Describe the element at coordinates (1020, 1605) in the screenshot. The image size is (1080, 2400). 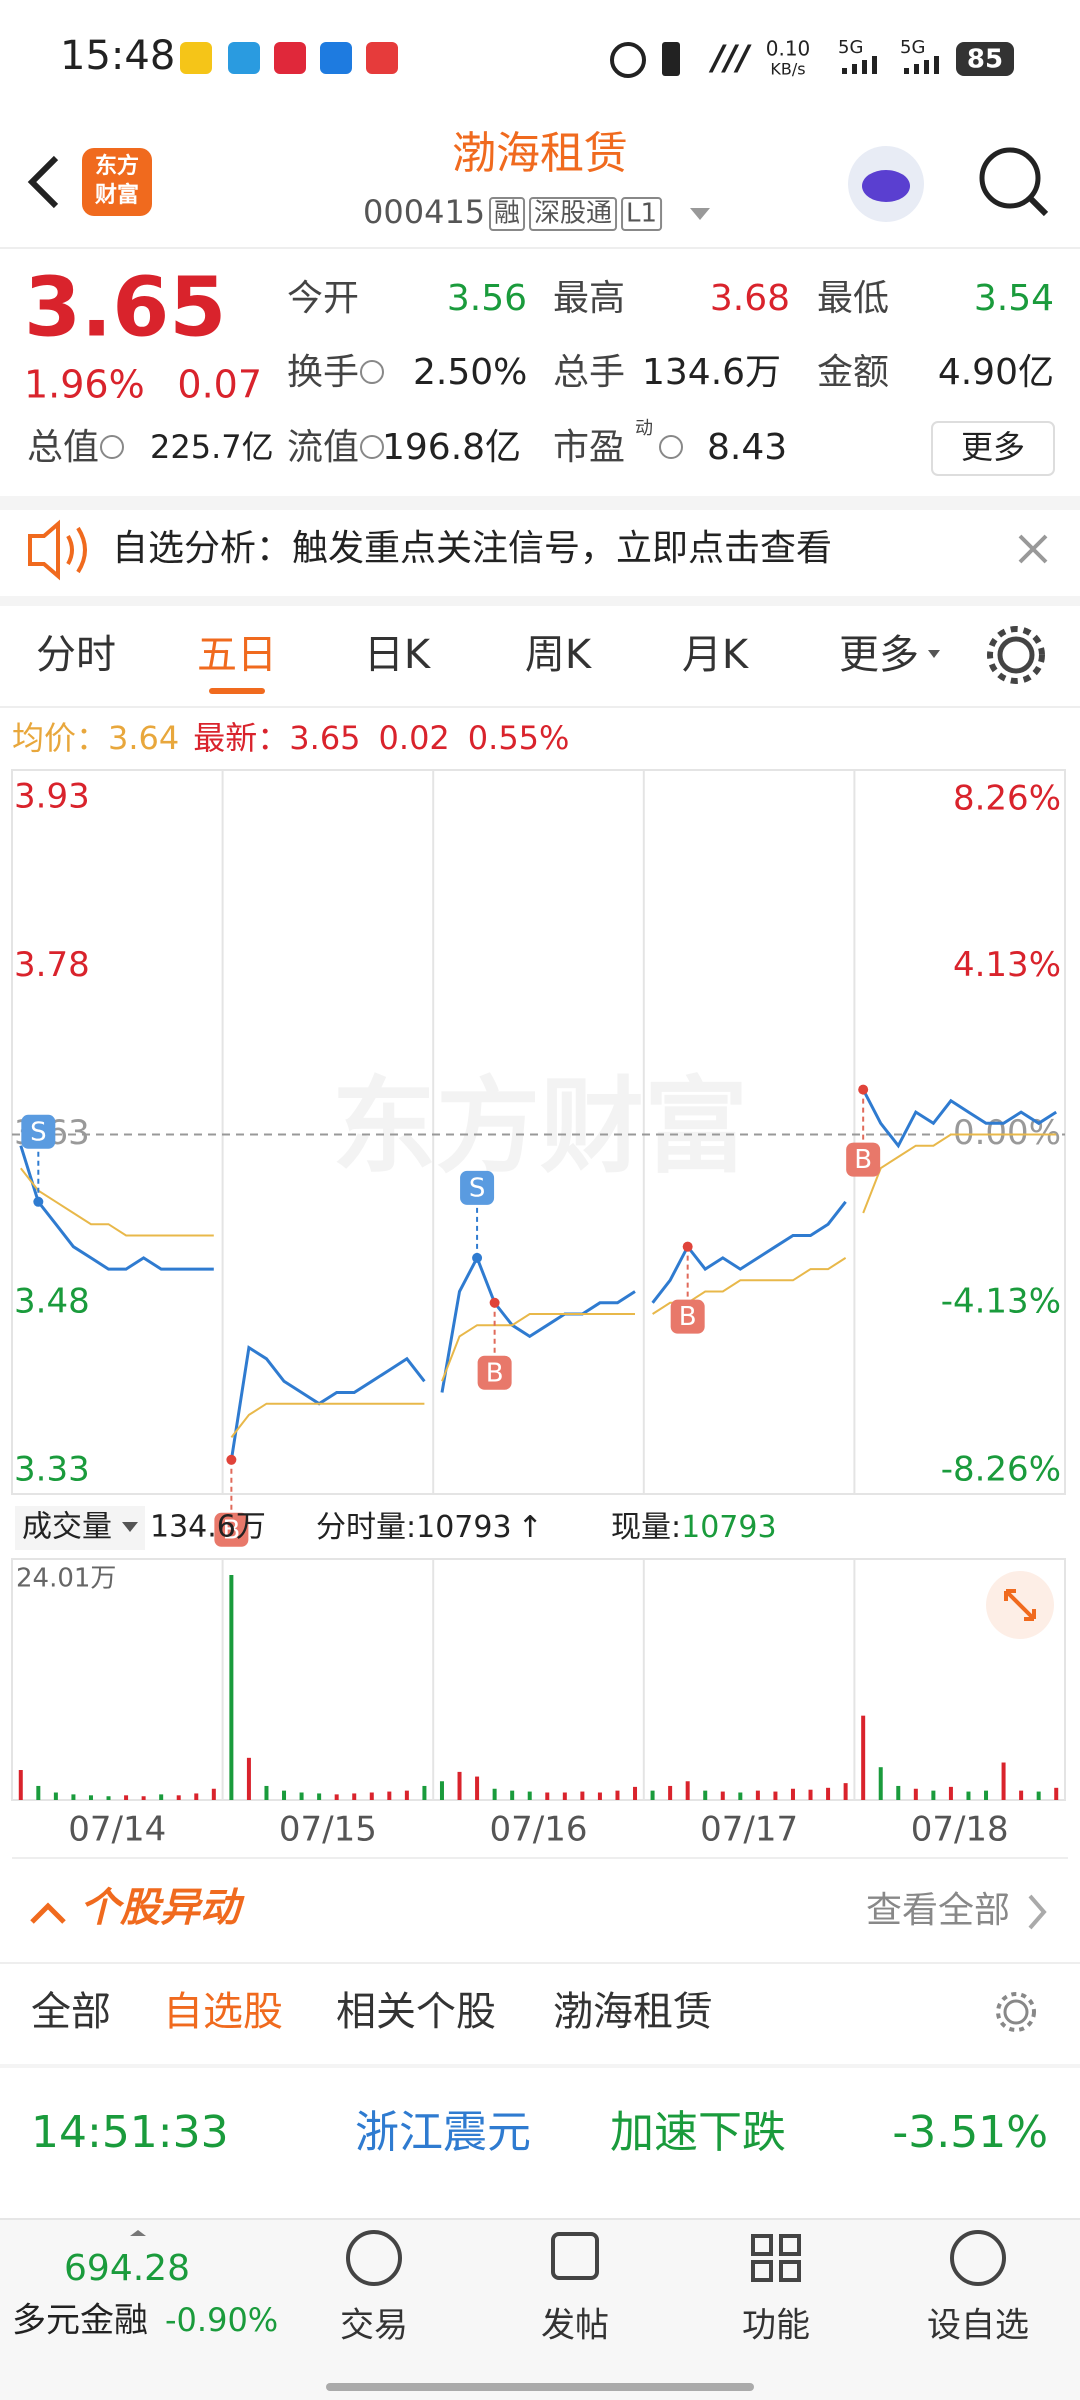
I see `expand-icon` at that location.